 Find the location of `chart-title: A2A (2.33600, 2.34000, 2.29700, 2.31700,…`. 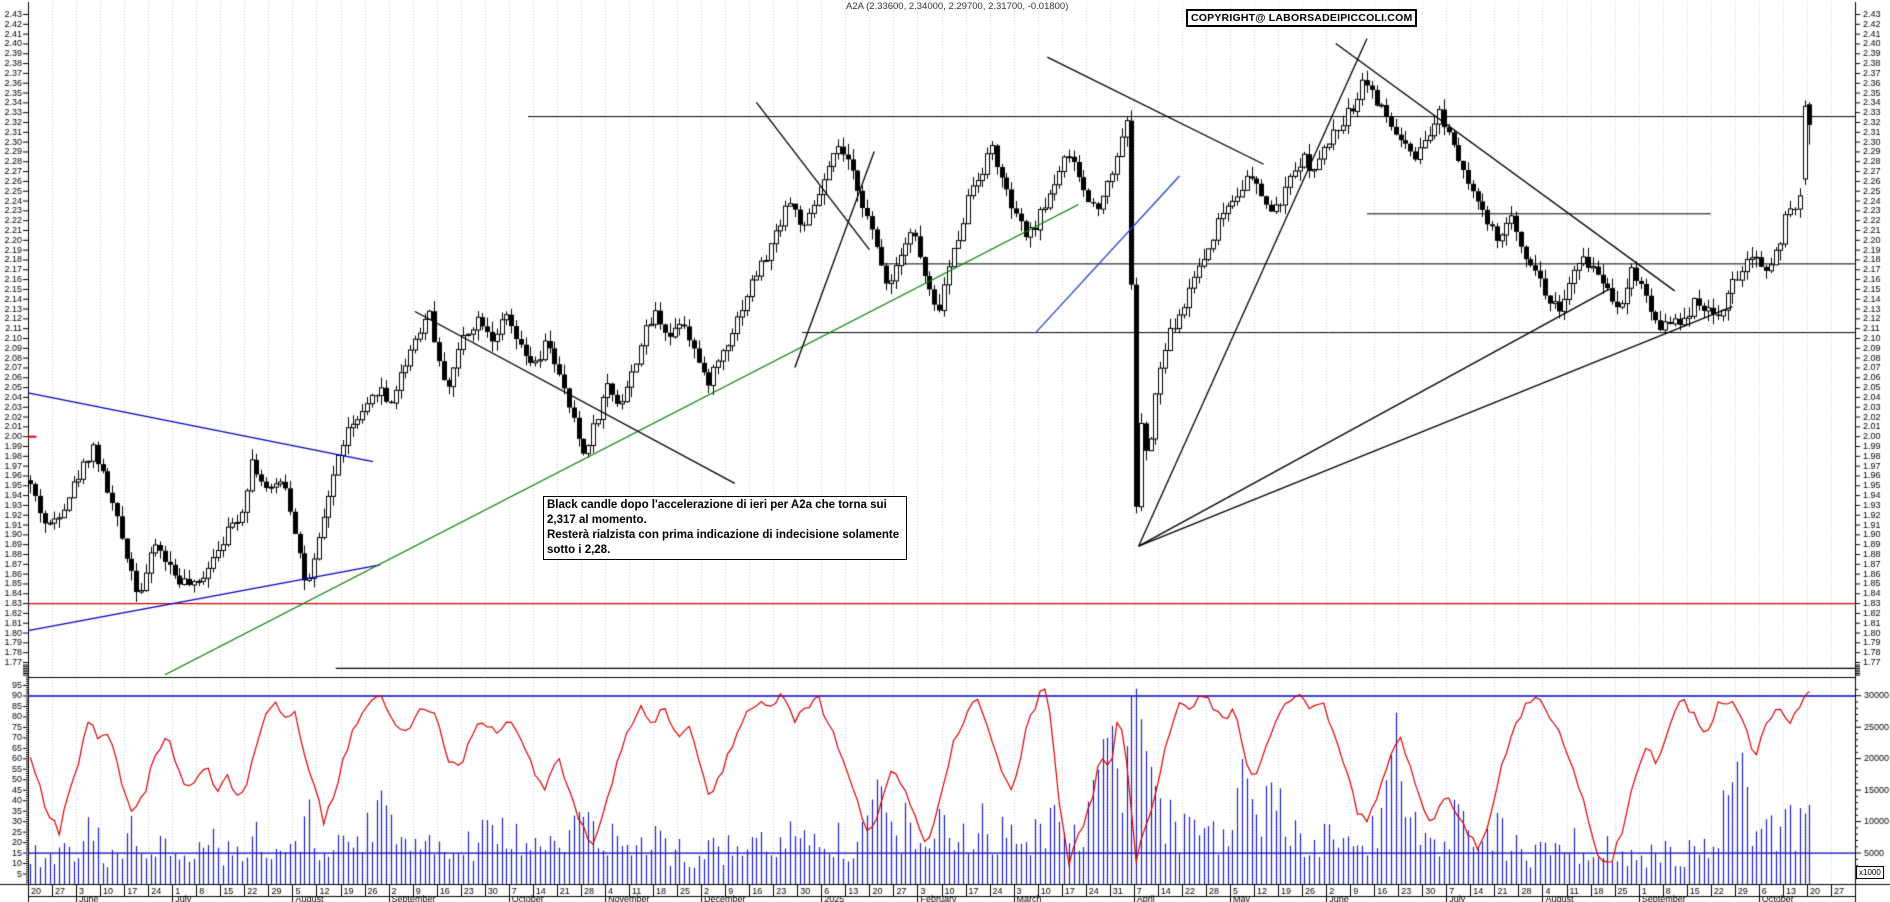

chart-title: A2A (2.33600, 2.34000, 2.29700, 2.31700,… is located at coordinates (957, 6).